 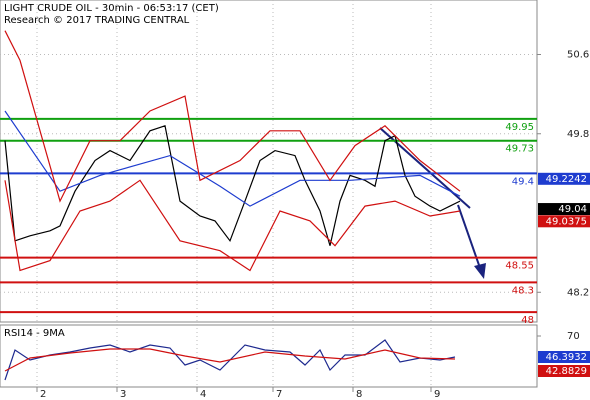 I want to click on x-tick-label: 2, so click(x=43, y=394).